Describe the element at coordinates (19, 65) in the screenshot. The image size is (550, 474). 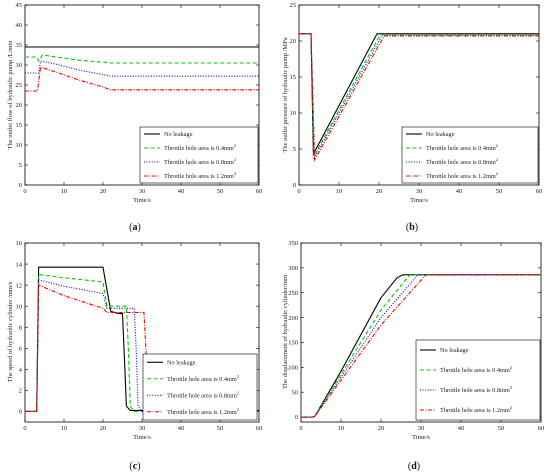
I see `y-tick-label: 30` at that location.